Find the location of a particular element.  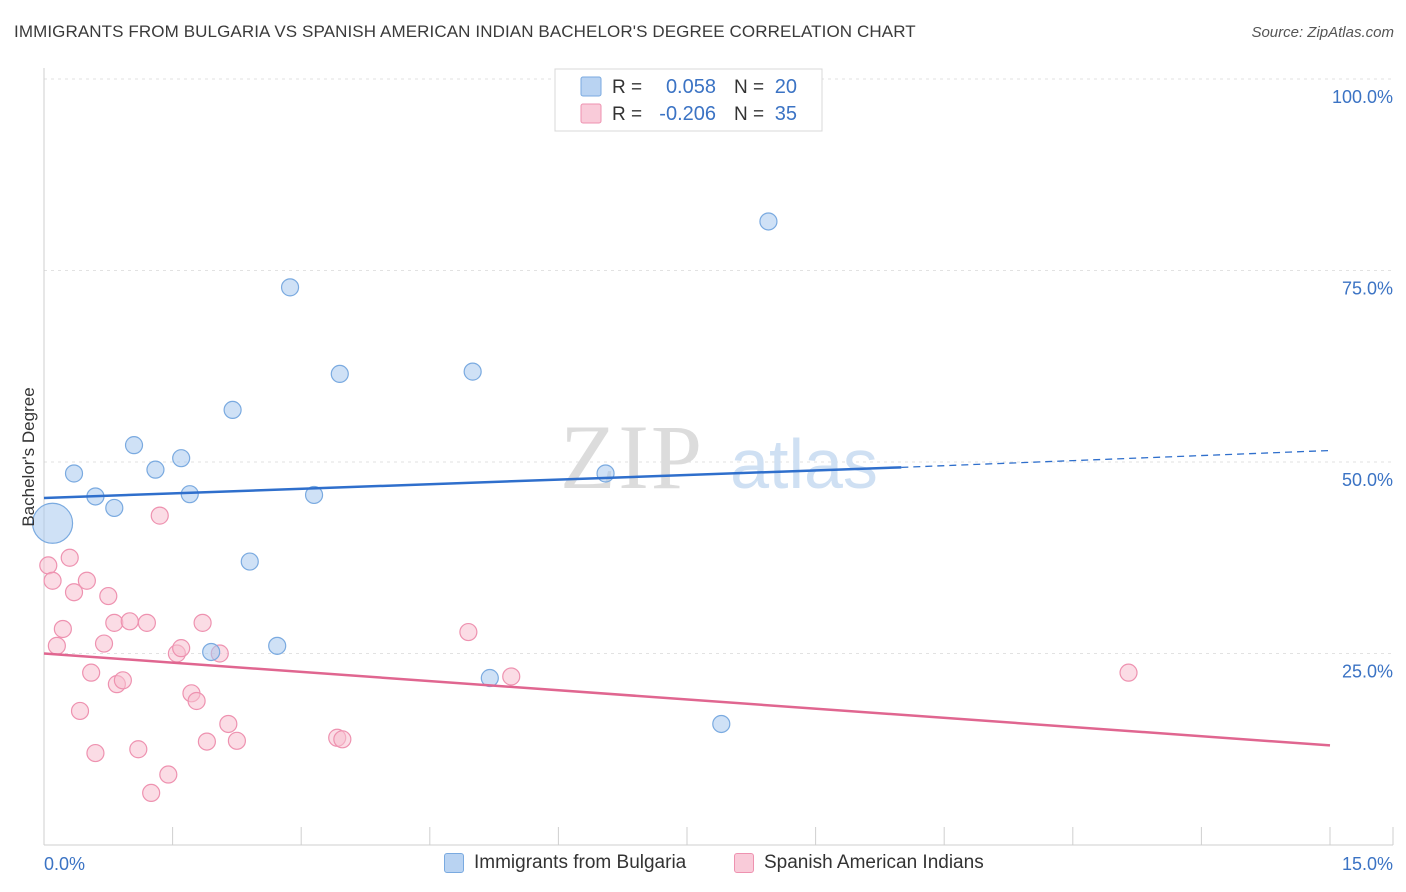

legend-label-spanish-american-indians: Spanish American Indians is located at coordinates (874, 862).